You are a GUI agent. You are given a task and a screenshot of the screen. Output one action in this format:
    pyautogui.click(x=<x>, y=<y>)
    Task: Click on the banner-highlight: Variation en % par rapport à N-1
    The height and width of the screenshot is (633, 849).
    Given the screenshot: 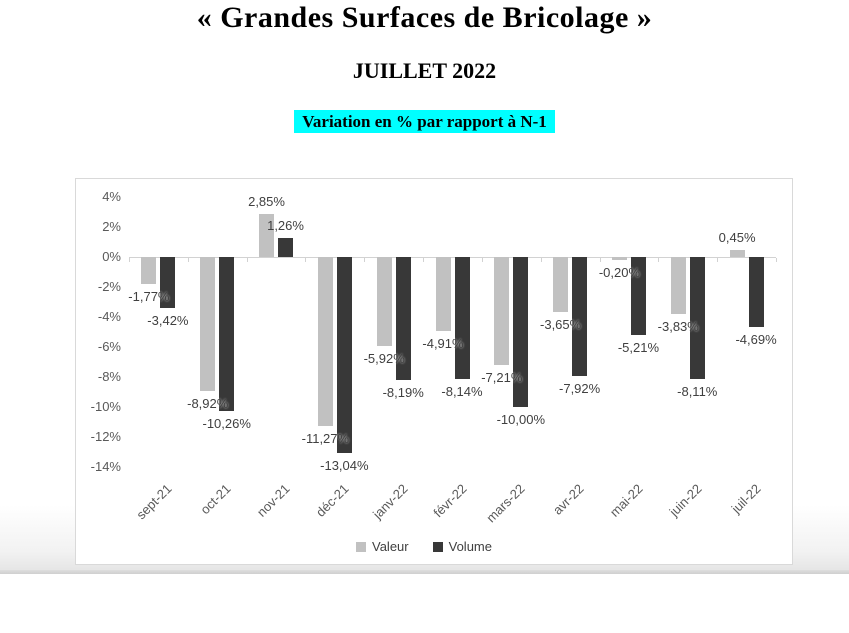 What is the action you would take?
    pyautogui.click(x=424, y=121)
    